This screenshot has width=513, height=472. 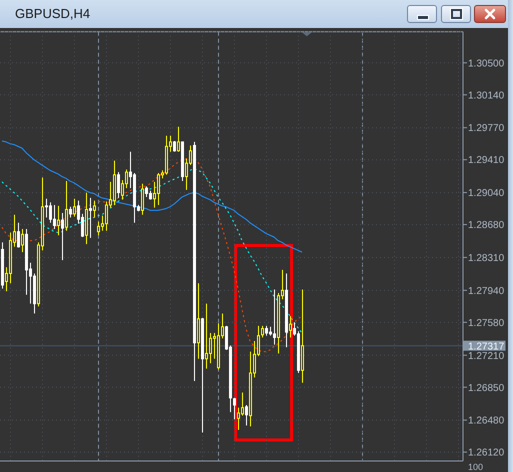 I want to click on y-tick-label: 1.27210, so click(x=486, y=356).